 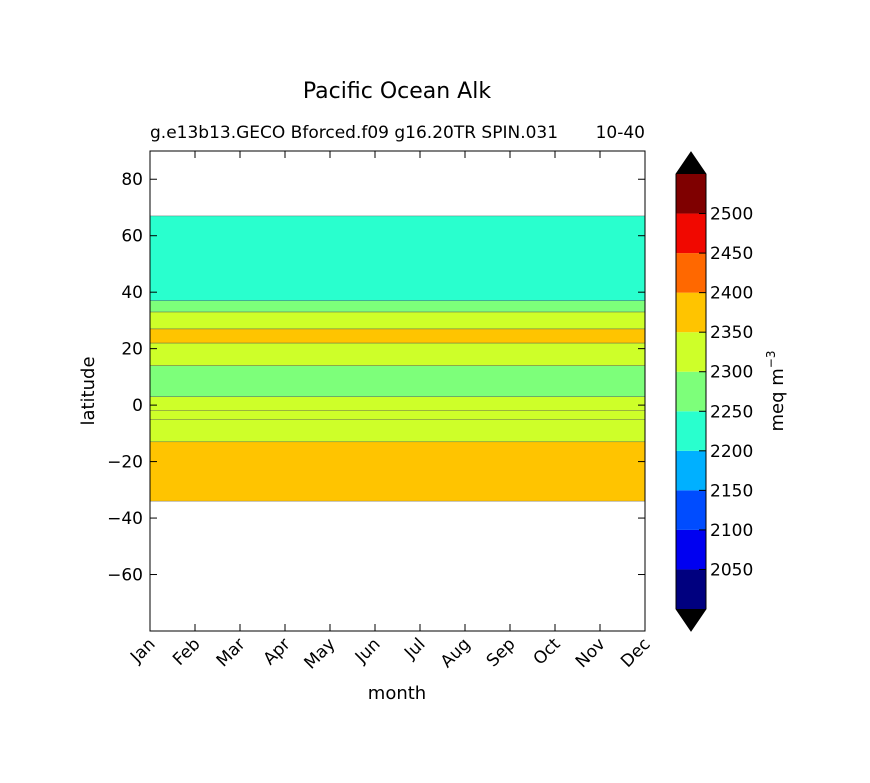 I want to click on x-tick-label: Dec, so click(x=635, y=652).